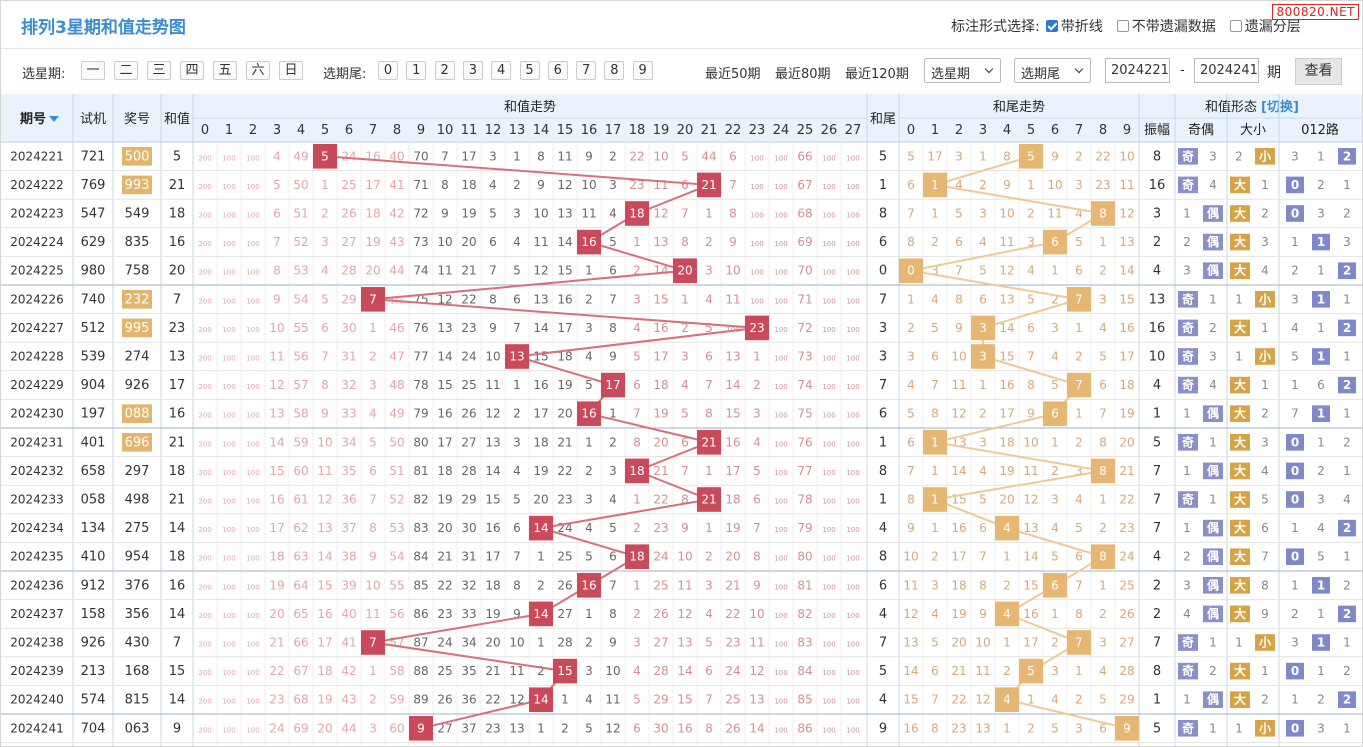 This screenshot has height=747, width=1363. I want to click on query-button: 查看, so click(1318, 71).